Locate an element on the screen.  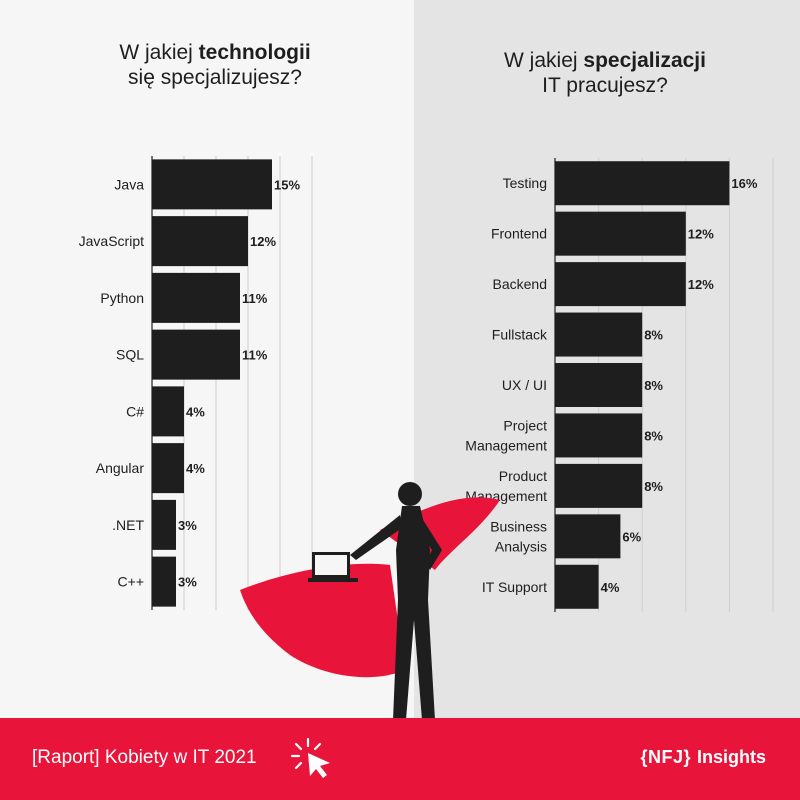
superhero-woman-laptop-icon is located at coordinates (370, 601).